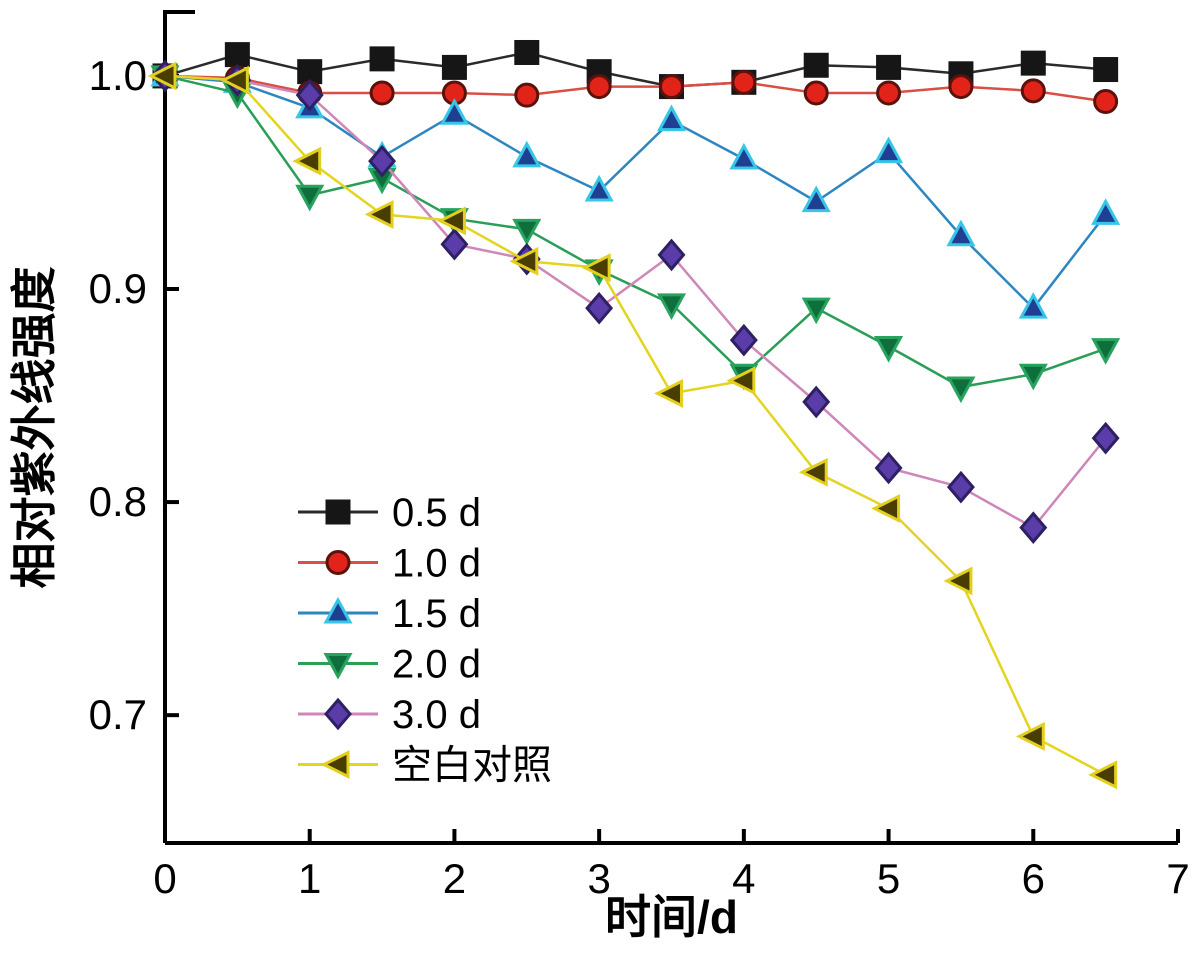  What do you see at coordinates (389, 665) in the screenshot?
I see `legend-item: 2.0 d` at bounding box center [389, 665].